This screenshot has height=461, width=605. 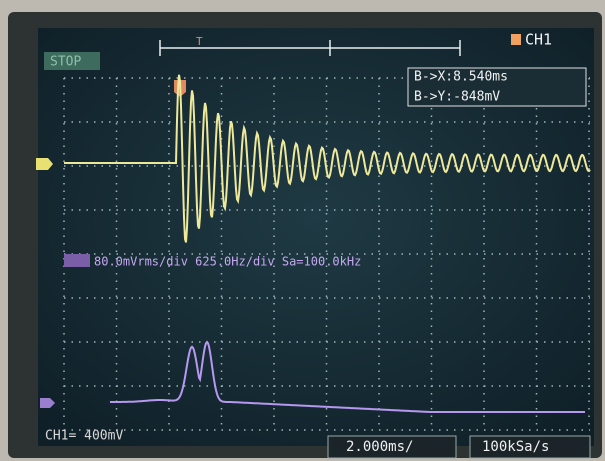 I want to click on timebase-box, so click(x=392, y=447).